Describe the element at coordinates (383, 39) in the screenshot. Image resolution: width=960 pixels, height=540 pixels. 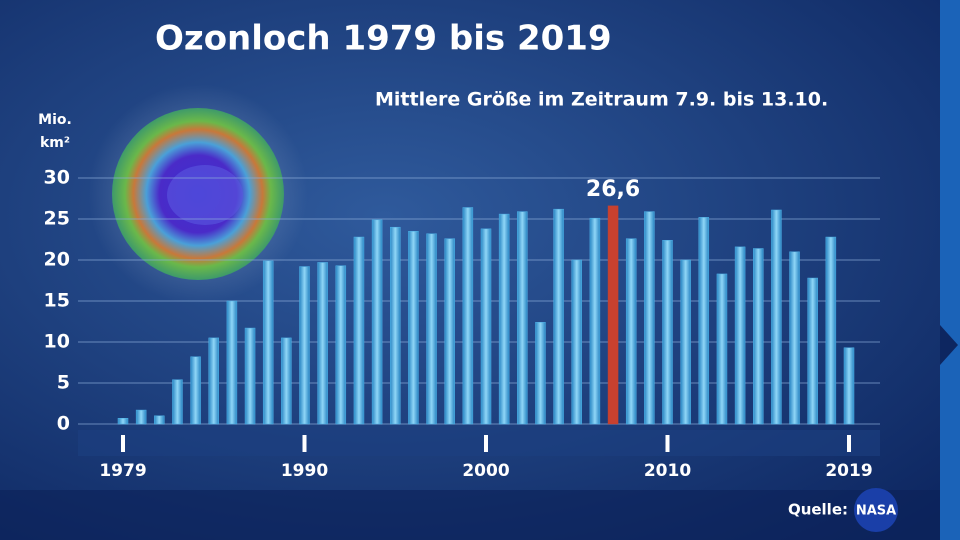
I see `chart-title: Ozonloch 1979 bis 2019` at that location.